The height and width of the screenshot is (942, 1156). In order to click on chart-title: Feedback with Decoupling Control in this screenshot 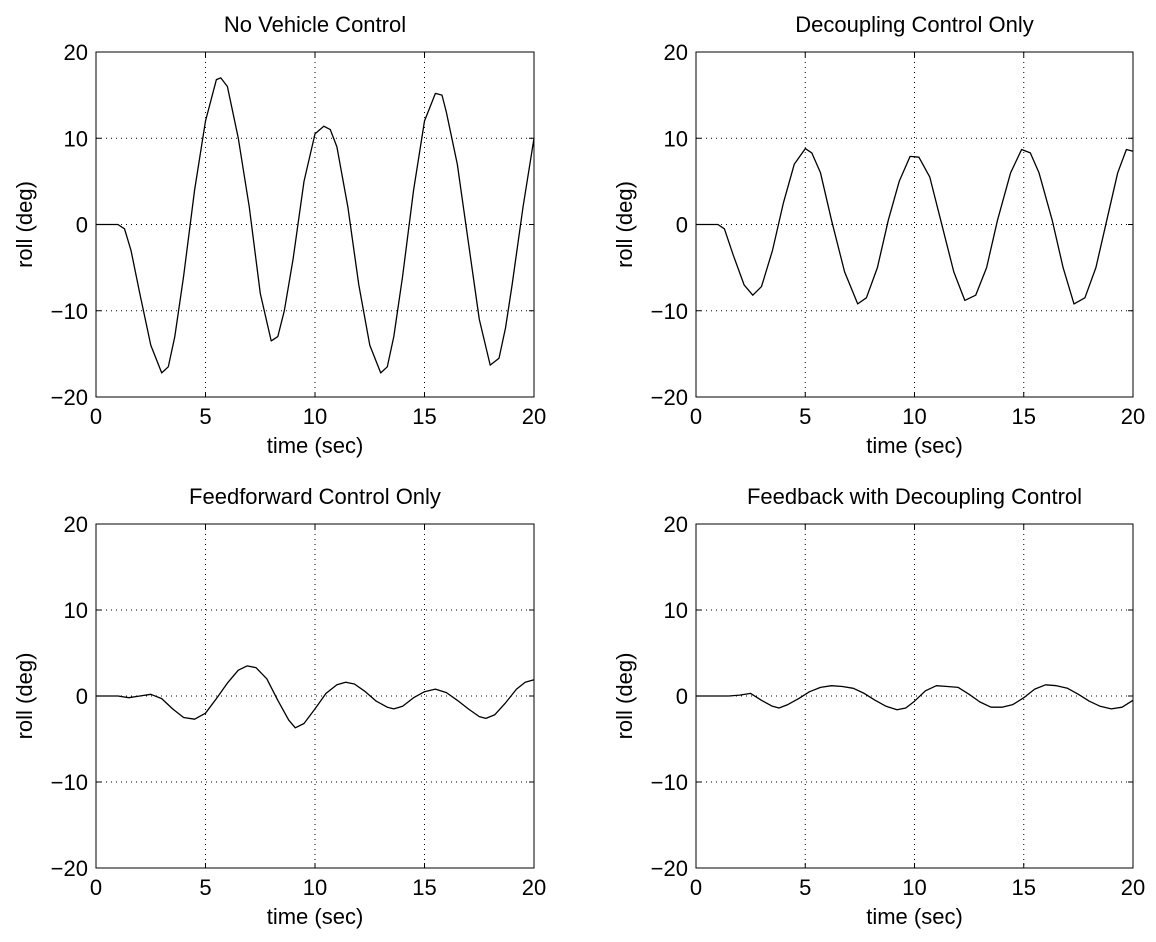, I will do `click(914, 496)`.